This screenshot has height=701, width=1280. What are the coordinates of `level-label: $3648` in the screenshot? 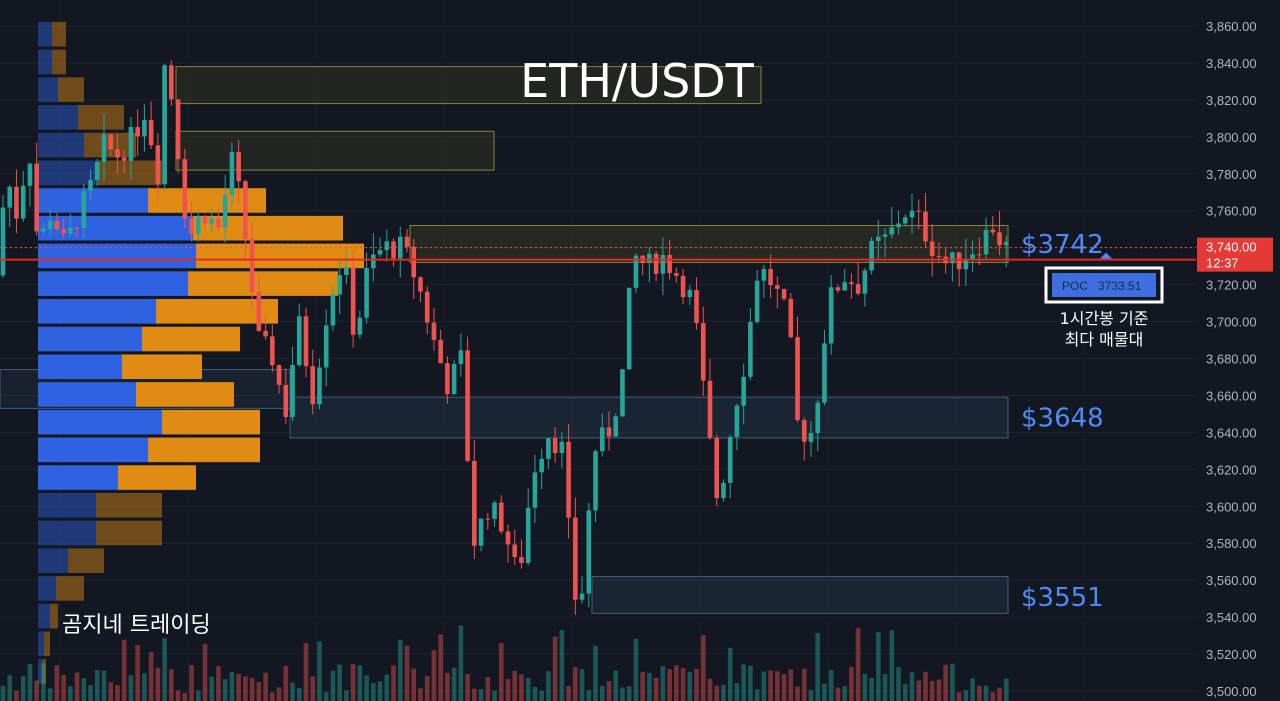 It's located at (1062, 419).